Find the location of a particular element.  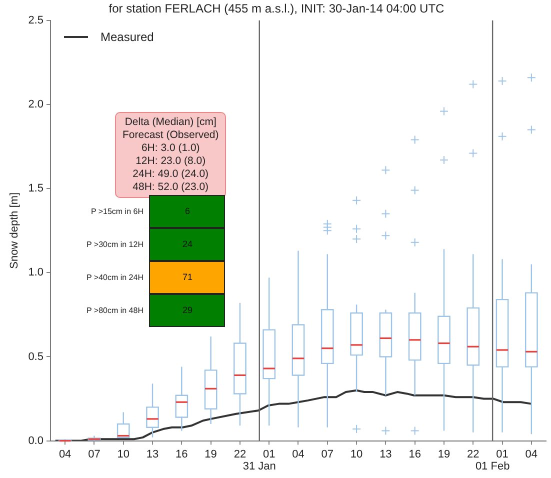

category-label: P >40cm in 24H is located at coordinates (115, 278).